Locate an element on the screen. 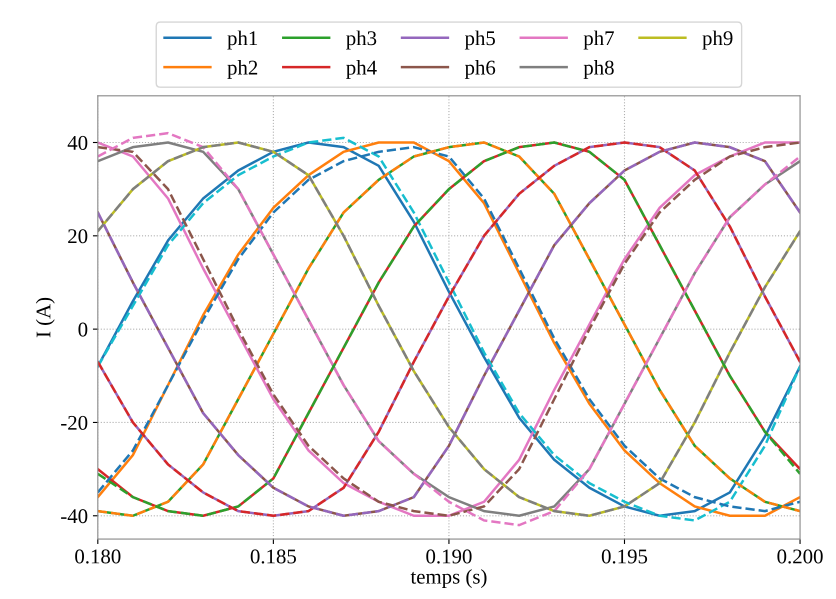  x-tick-label: 0.190 is located at coordinates (449, 556).